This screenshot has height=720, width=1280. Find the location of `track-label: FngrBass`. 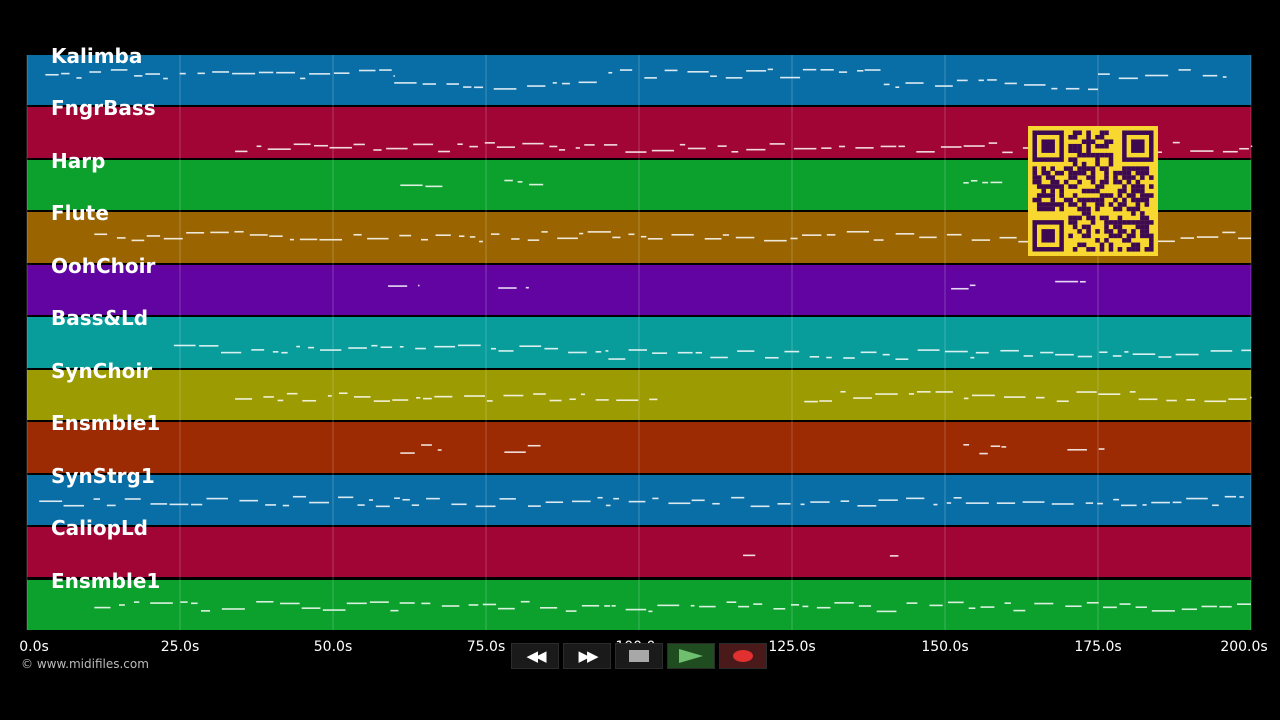

track-label: FngrBass is located at coordinates (103, 108).